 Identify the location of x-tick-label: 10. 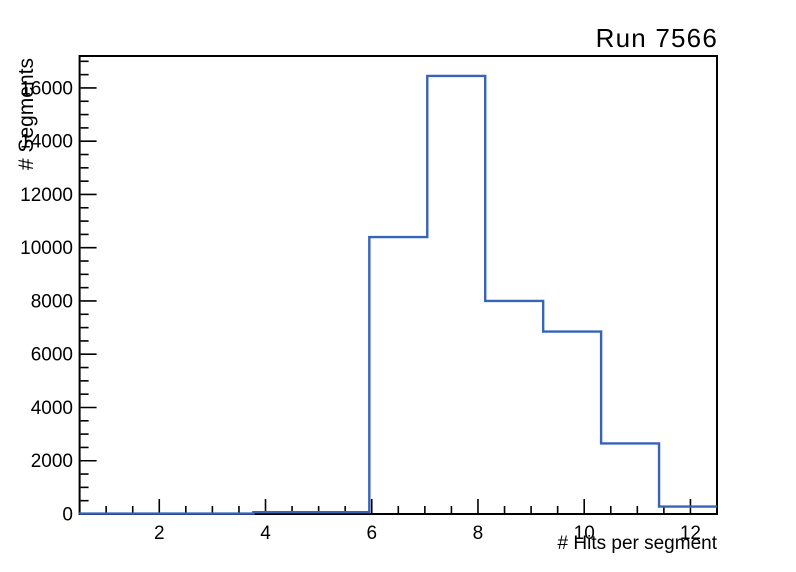
(584, 533).